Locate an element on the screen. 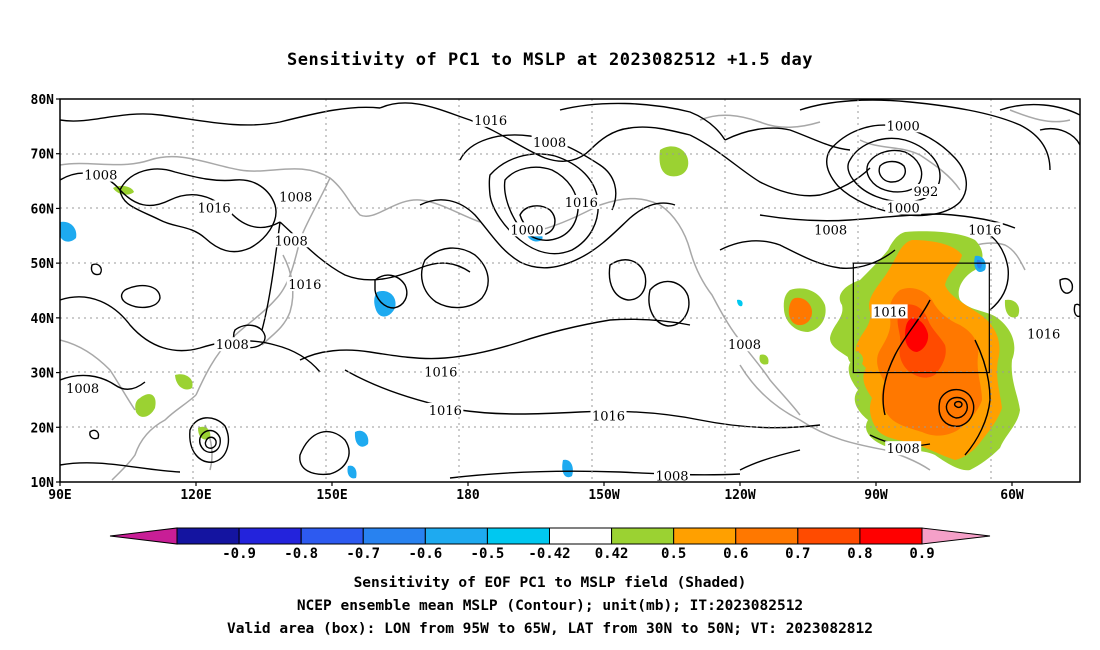 The image size is (1100, 650). lat-tick-label: 70N is located at coordinates (43, 155).